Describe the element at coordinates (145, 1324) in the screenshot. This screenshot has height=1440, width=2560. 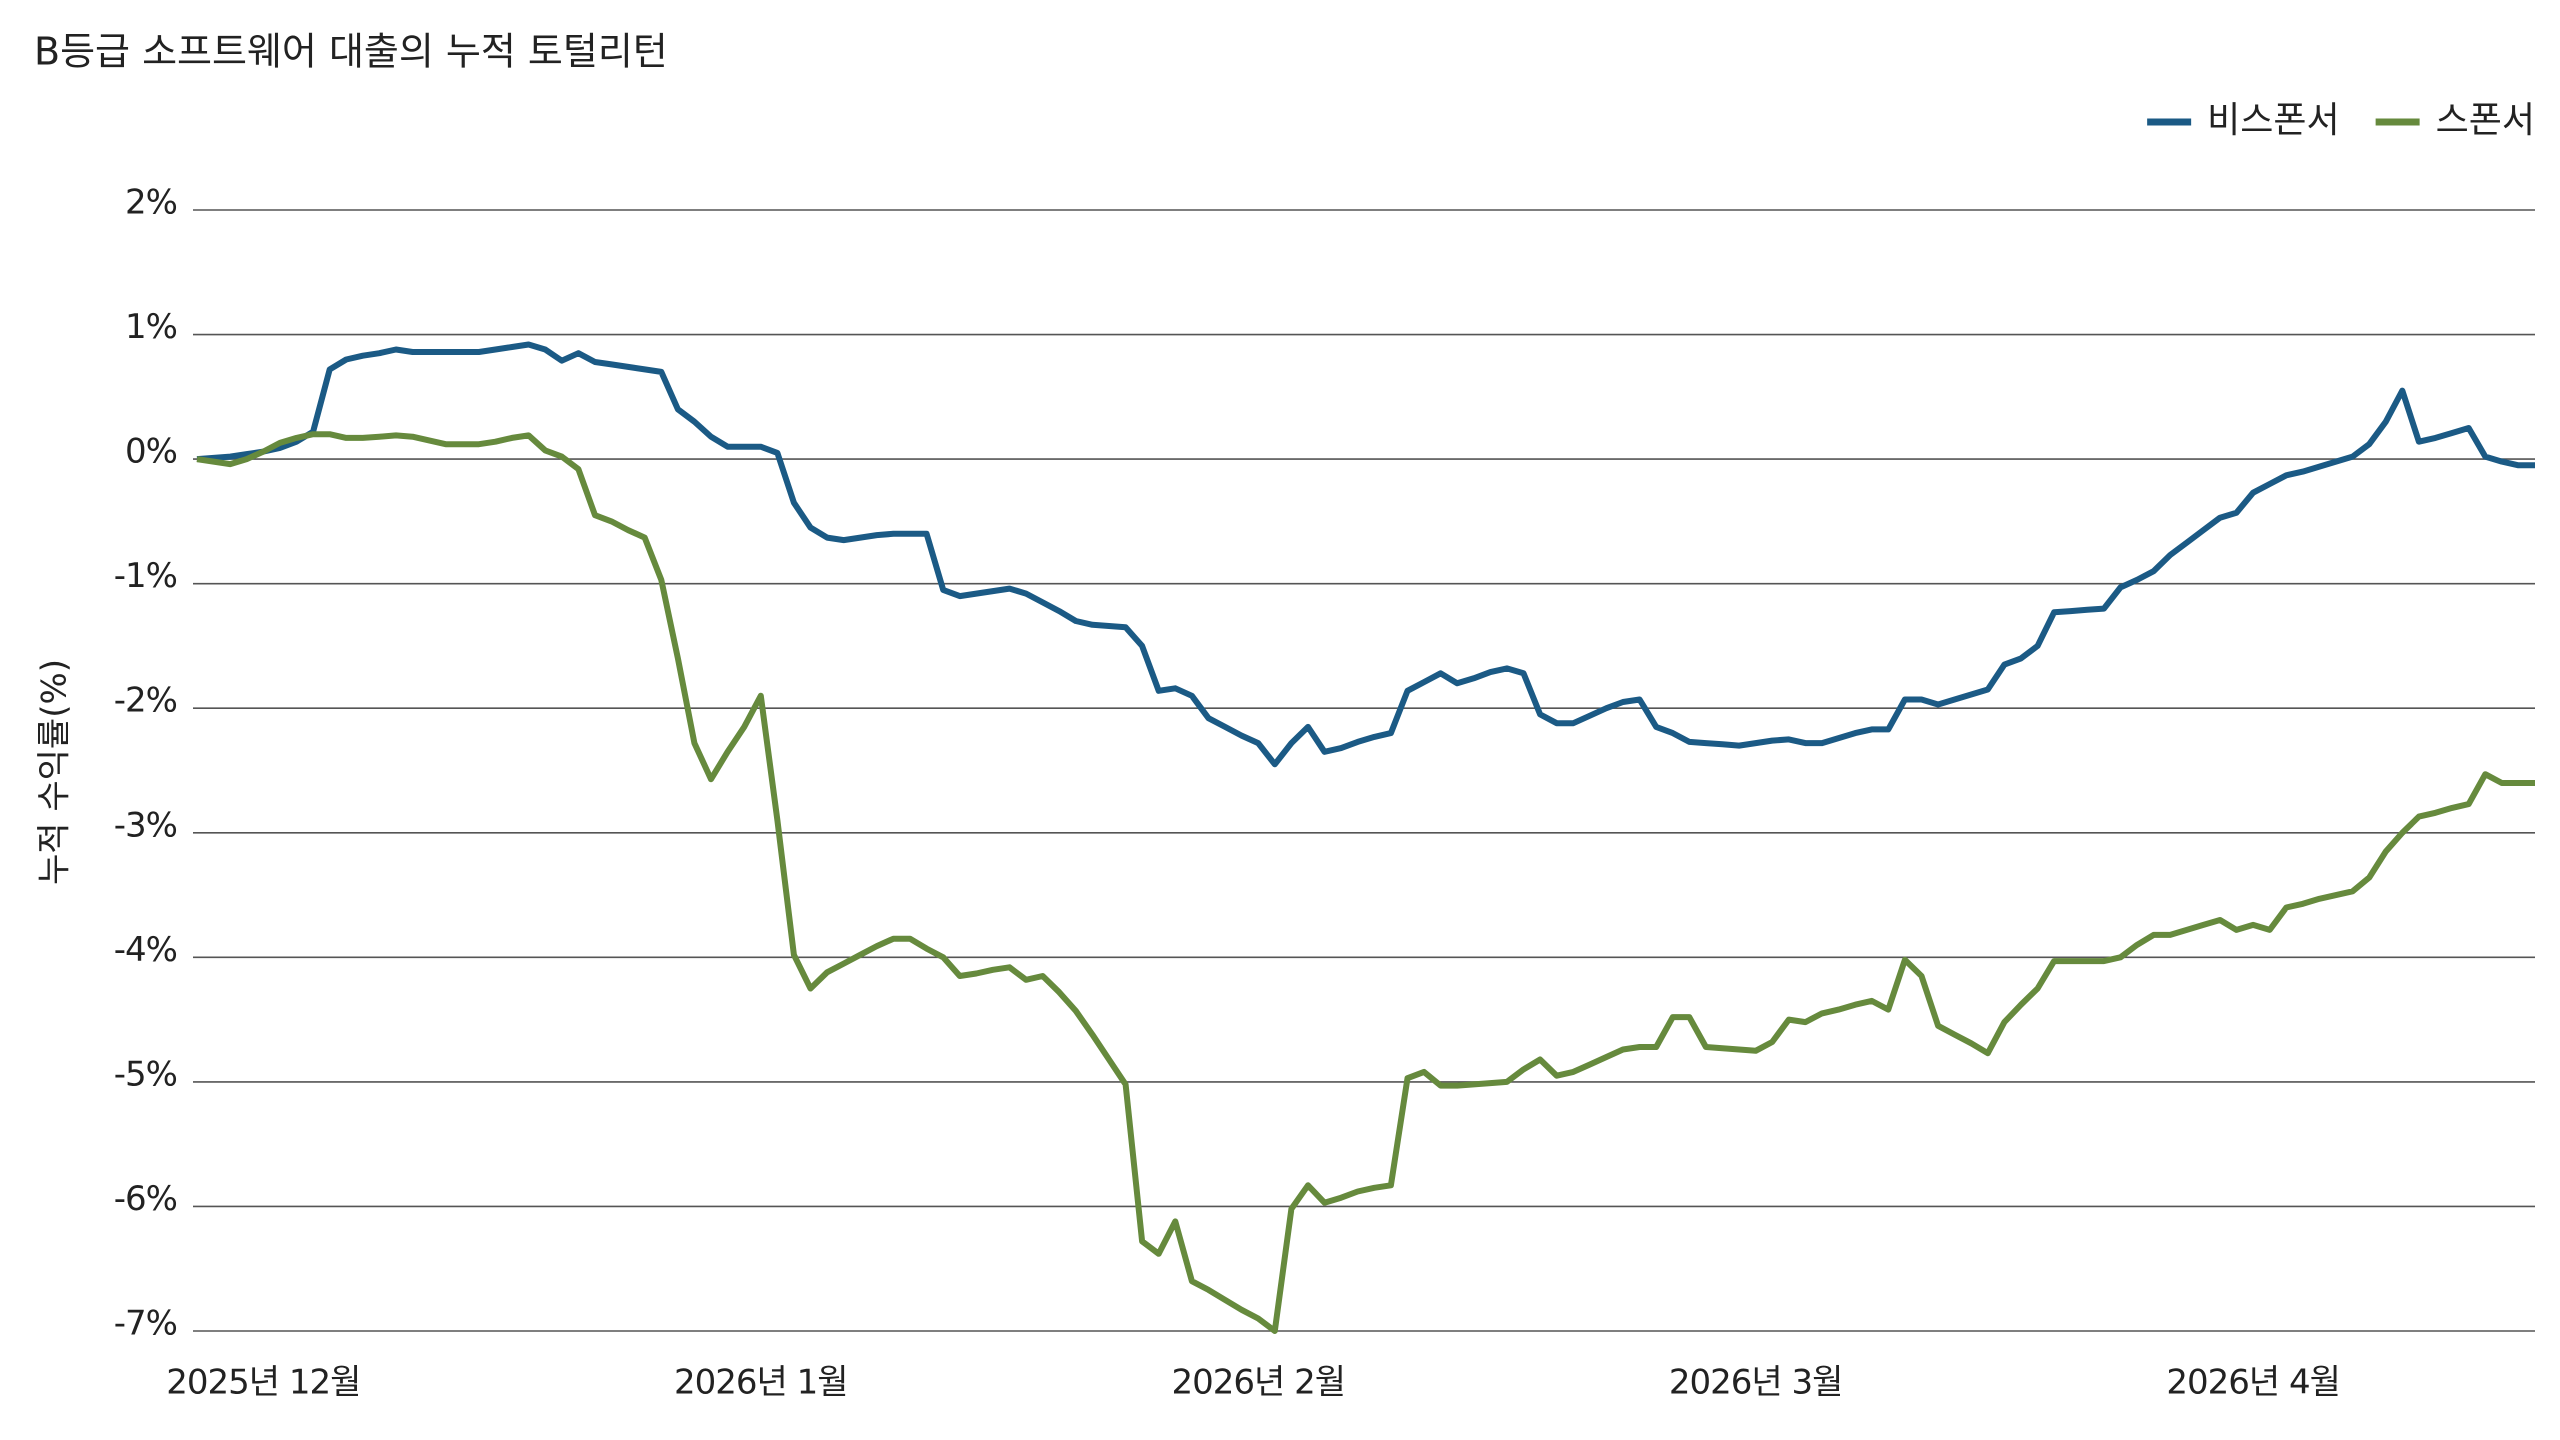
I see `y-tick-label: -7%` at that location.